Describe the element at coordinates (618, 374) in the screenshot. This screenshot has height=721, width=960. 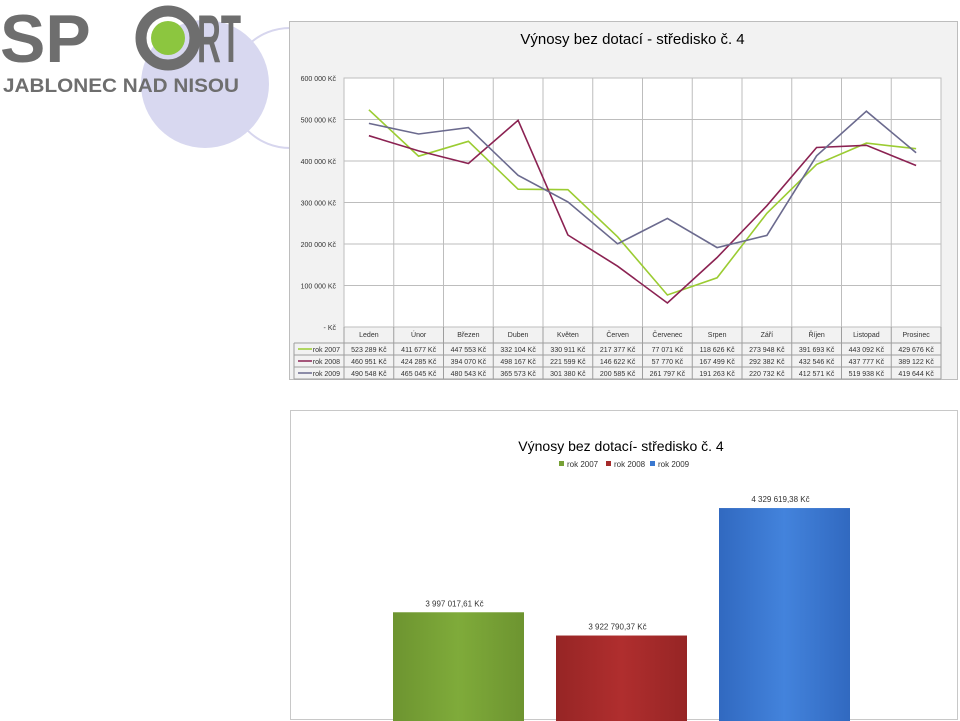
I see `table-cell: 200 585 Kč` at that location.